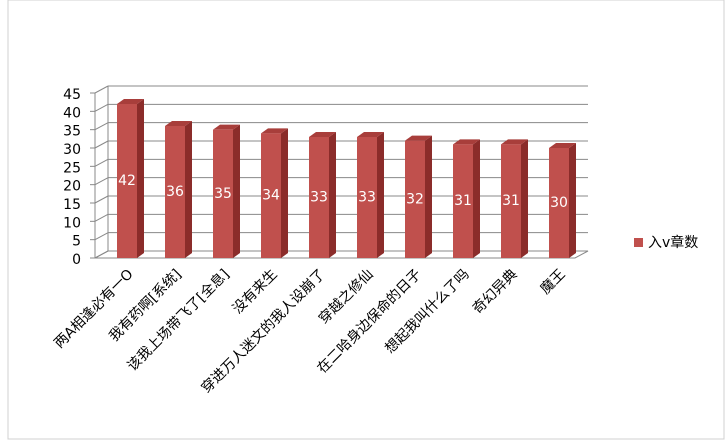  What do you see at coordinates (72, 150) in the screenshot?
I see `y-tick-label: 30` at bounding box center [72, 150].